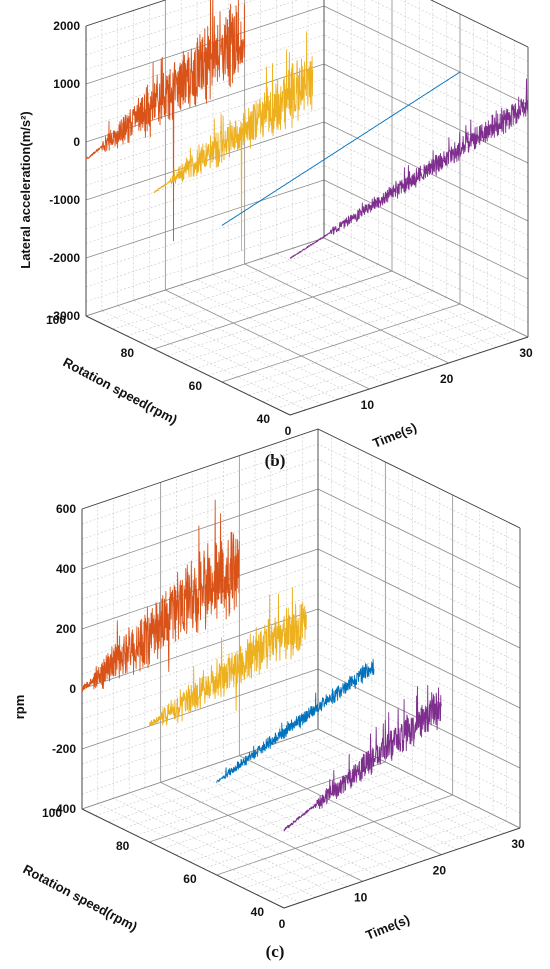 The image size is (550, 969). What do you see at coordinates (368, 405) in the screenshot?
I see `x-tick-label: 10` at bounding box center [368, 405].